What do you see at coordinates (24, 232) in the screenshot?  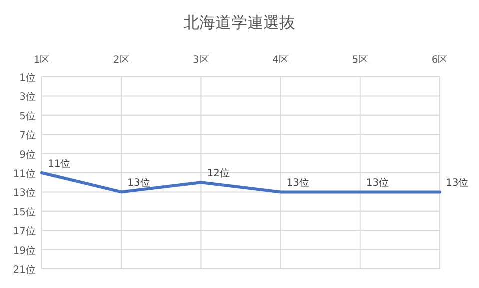 I see `y-tick-label: 17位` at bounding box center [24, 232].